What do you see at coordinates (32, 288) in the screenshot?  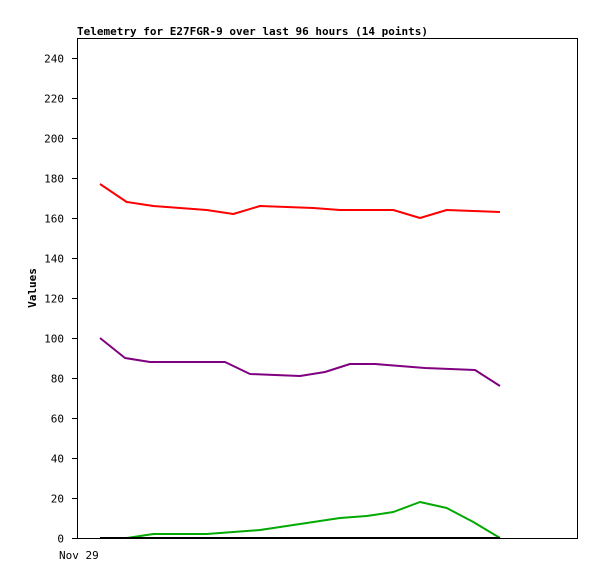 I see `y-axis-label: Values` at bounding box center [32, 288].